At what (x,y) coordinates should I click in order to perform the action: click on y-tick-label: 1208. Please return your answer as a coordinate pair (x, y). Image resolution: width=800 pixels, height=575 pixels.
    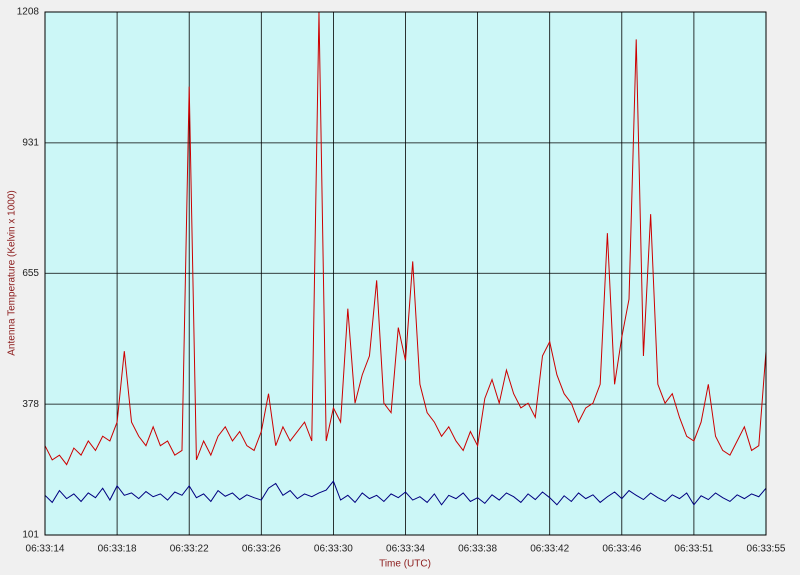
    Looking at the image, I should click on (28, 12).